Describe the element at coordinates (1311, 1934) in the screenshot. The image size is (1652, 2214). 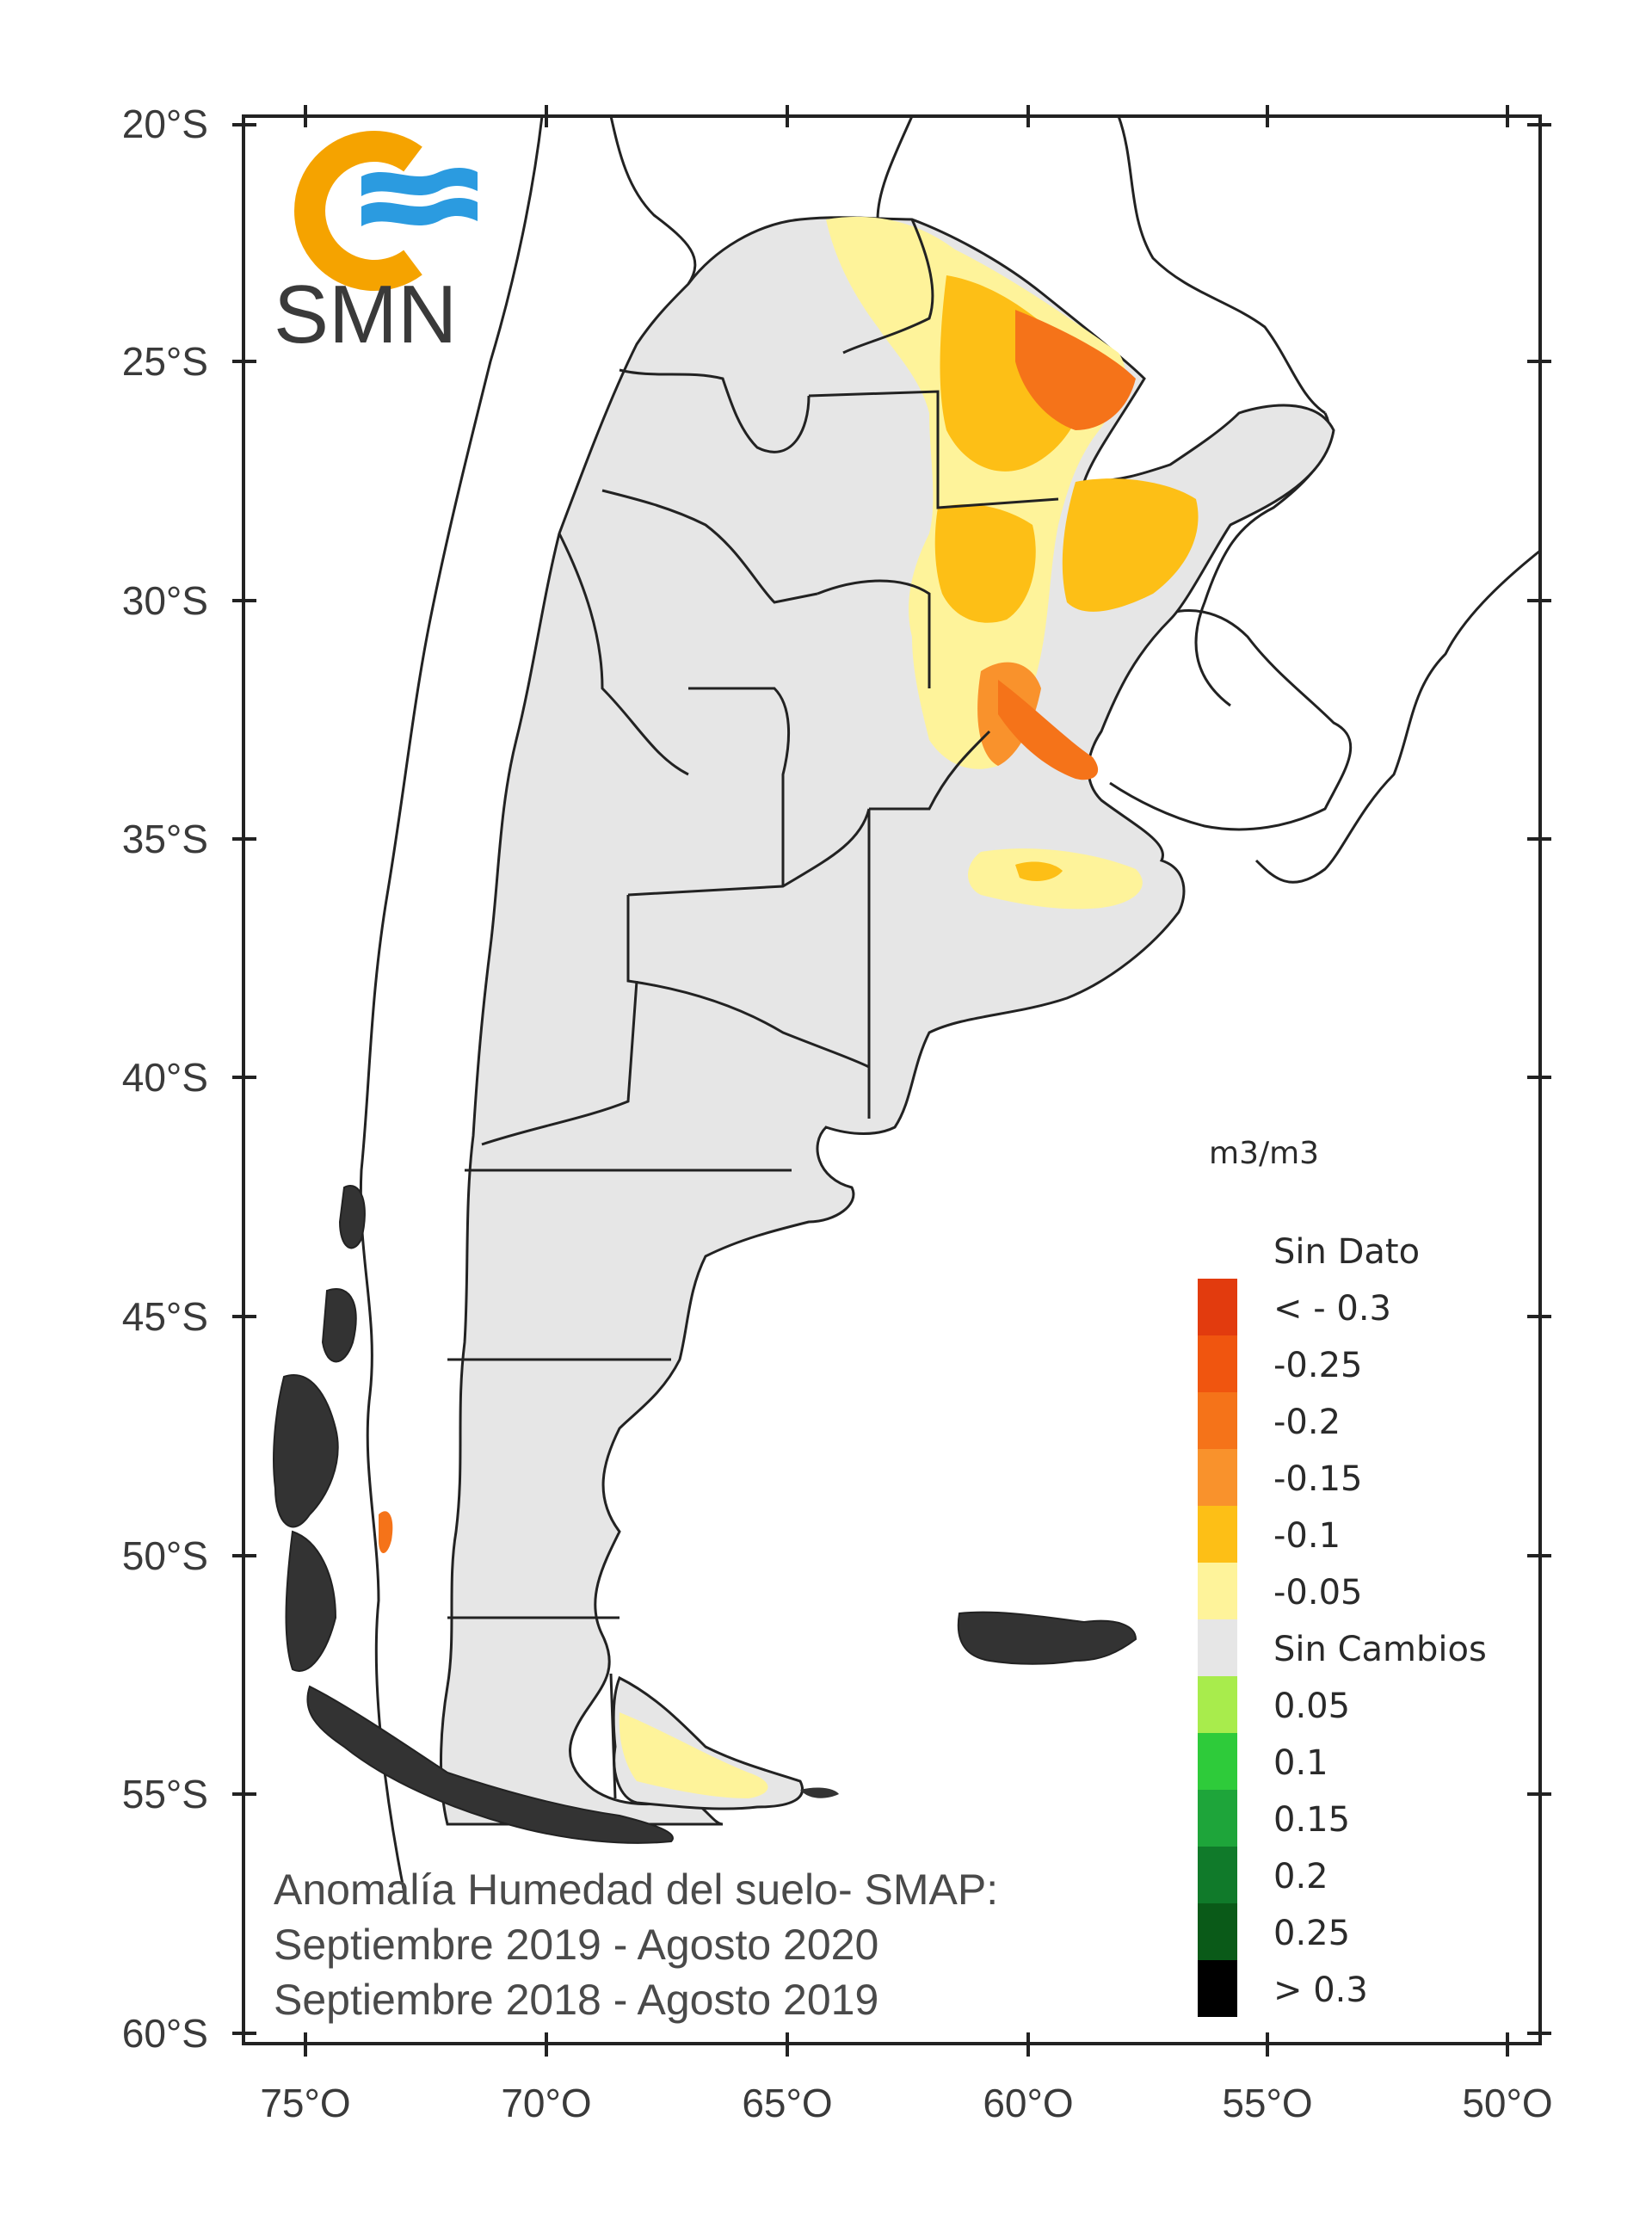
I see `legend-label: 0.25` at that location.